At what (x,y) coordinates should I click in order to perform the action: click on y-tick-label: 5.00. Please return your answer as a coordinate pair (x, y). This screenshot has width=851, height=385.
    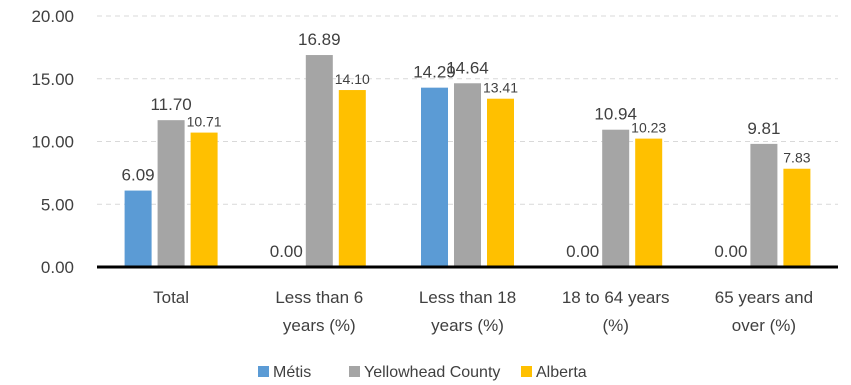
    Looking at the image, I should click on (57, 204).